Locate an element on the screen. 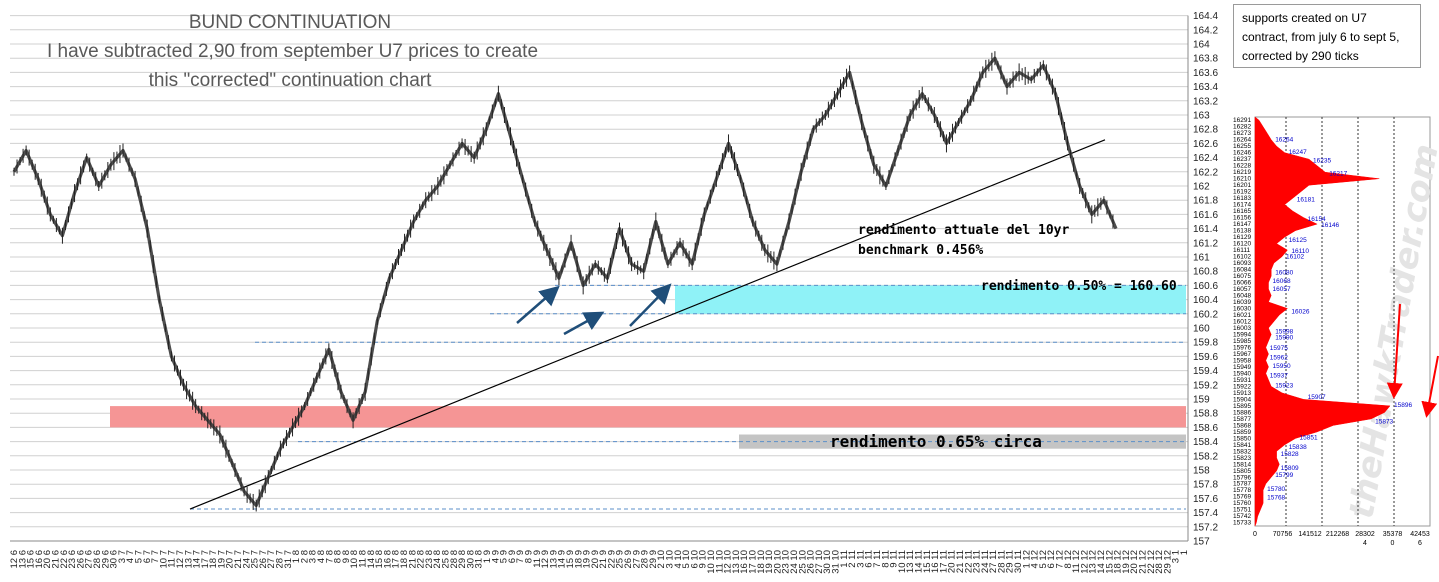  profile-price-label: 16201 is located at coordinates (1242, 185).